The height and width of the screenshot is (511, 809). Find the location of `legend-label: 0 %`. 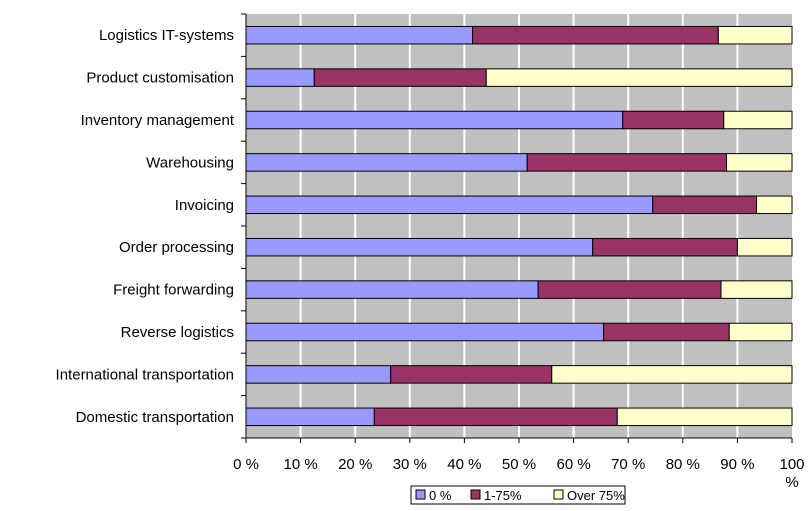

legend-label: 0 % is located at coordinates (440, 495).